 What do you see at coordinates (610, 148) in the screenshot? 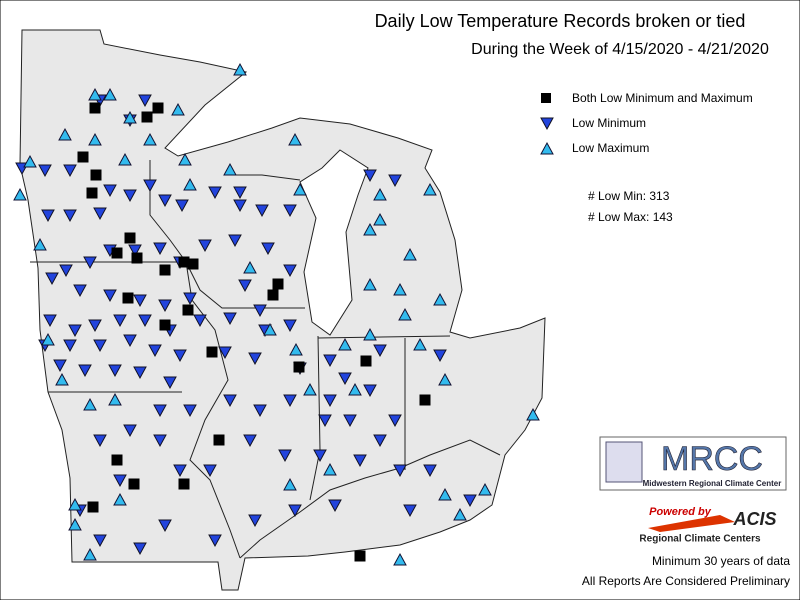
I see `legend-label: Low Maximum` at bounding box center [610, 148].